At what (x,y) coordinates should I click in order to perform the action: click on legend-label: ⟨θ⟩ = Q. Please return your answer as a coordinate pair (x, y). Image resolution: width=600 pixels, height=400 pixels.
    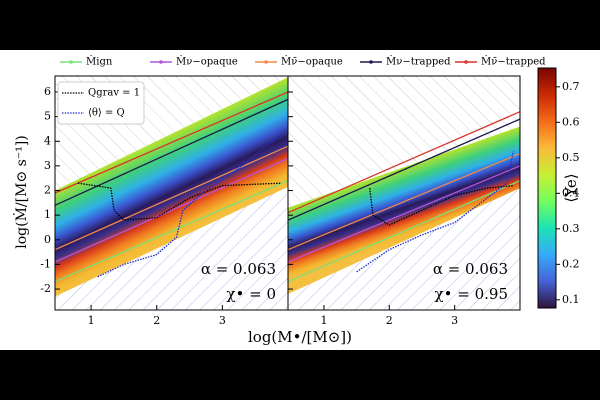
    Looking at the image, I should click on (106, 113).